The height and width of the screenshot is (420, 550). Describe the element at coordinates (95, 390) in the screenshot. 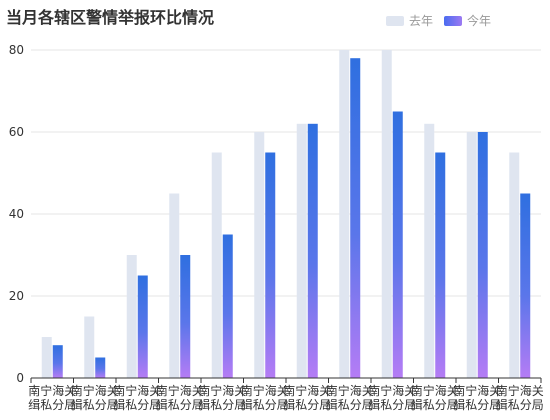

I see `x-tick-label-1-line-0: 南宁海关` at that location.